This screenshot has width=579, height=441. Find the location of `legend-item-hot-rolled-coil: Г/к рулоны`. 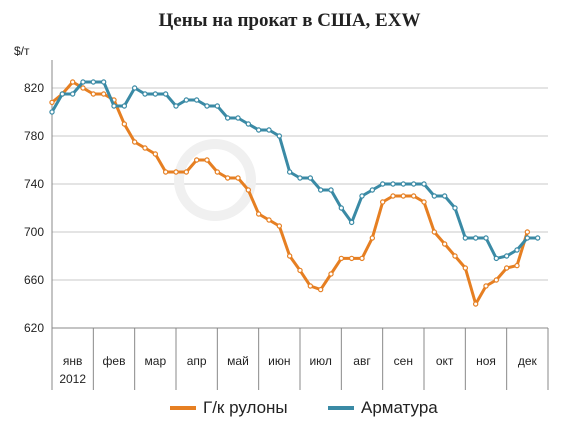

legend-item-hot-rolled-coil: Г/к рулоны is located at coordinates (229, 408).